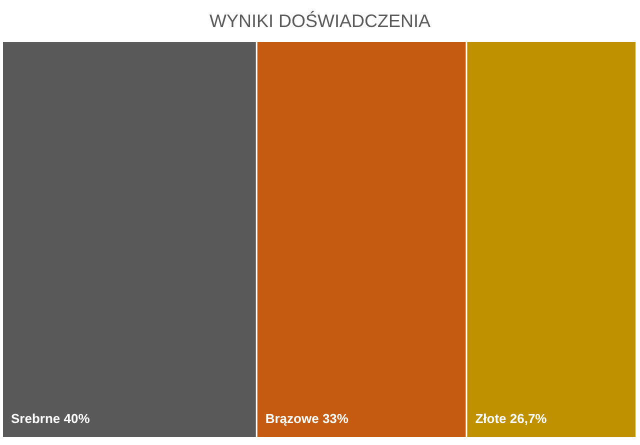 This screenshot has height=445, width=640. What do you see at coordinates (37, 418) in the screenshot?
I see `category-label: Srebrne` at bounding box center [37, 418].